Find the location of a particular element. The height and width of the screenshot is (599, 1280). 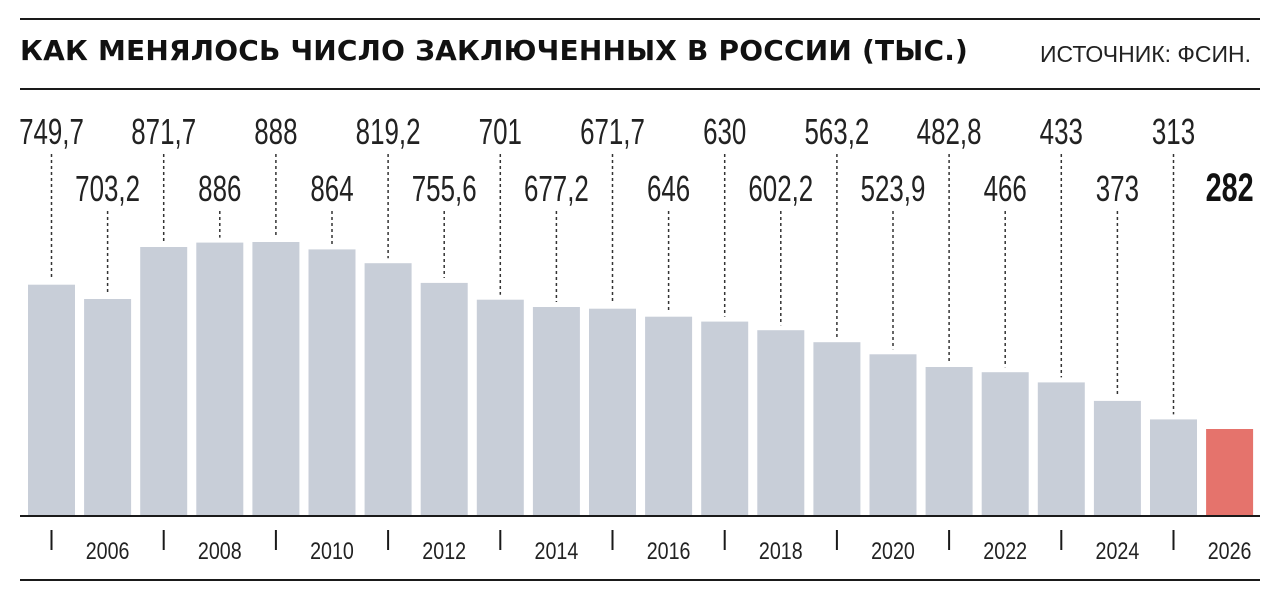

x-tick-label: 2020 is located at coordinates (893, 550).